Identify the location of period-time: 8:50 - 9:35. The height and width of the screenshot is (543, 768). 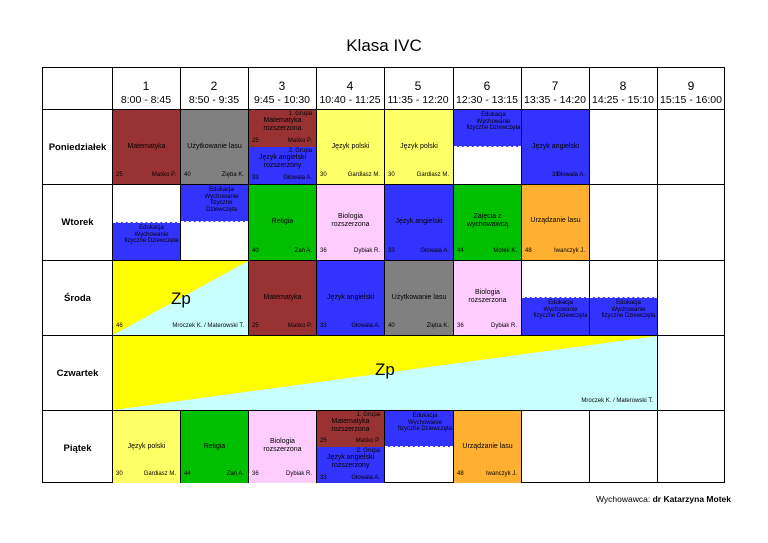
(214, 100).